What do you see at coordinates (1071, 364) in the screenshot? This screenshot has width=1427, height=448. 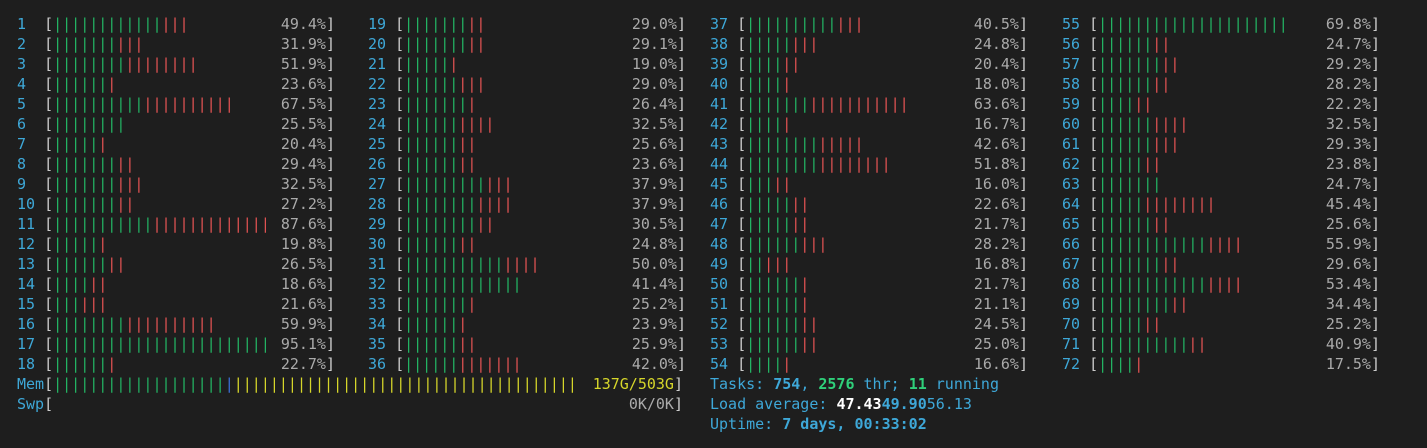 I see `cpu-id: 72` at bounding box center [1071, 364].